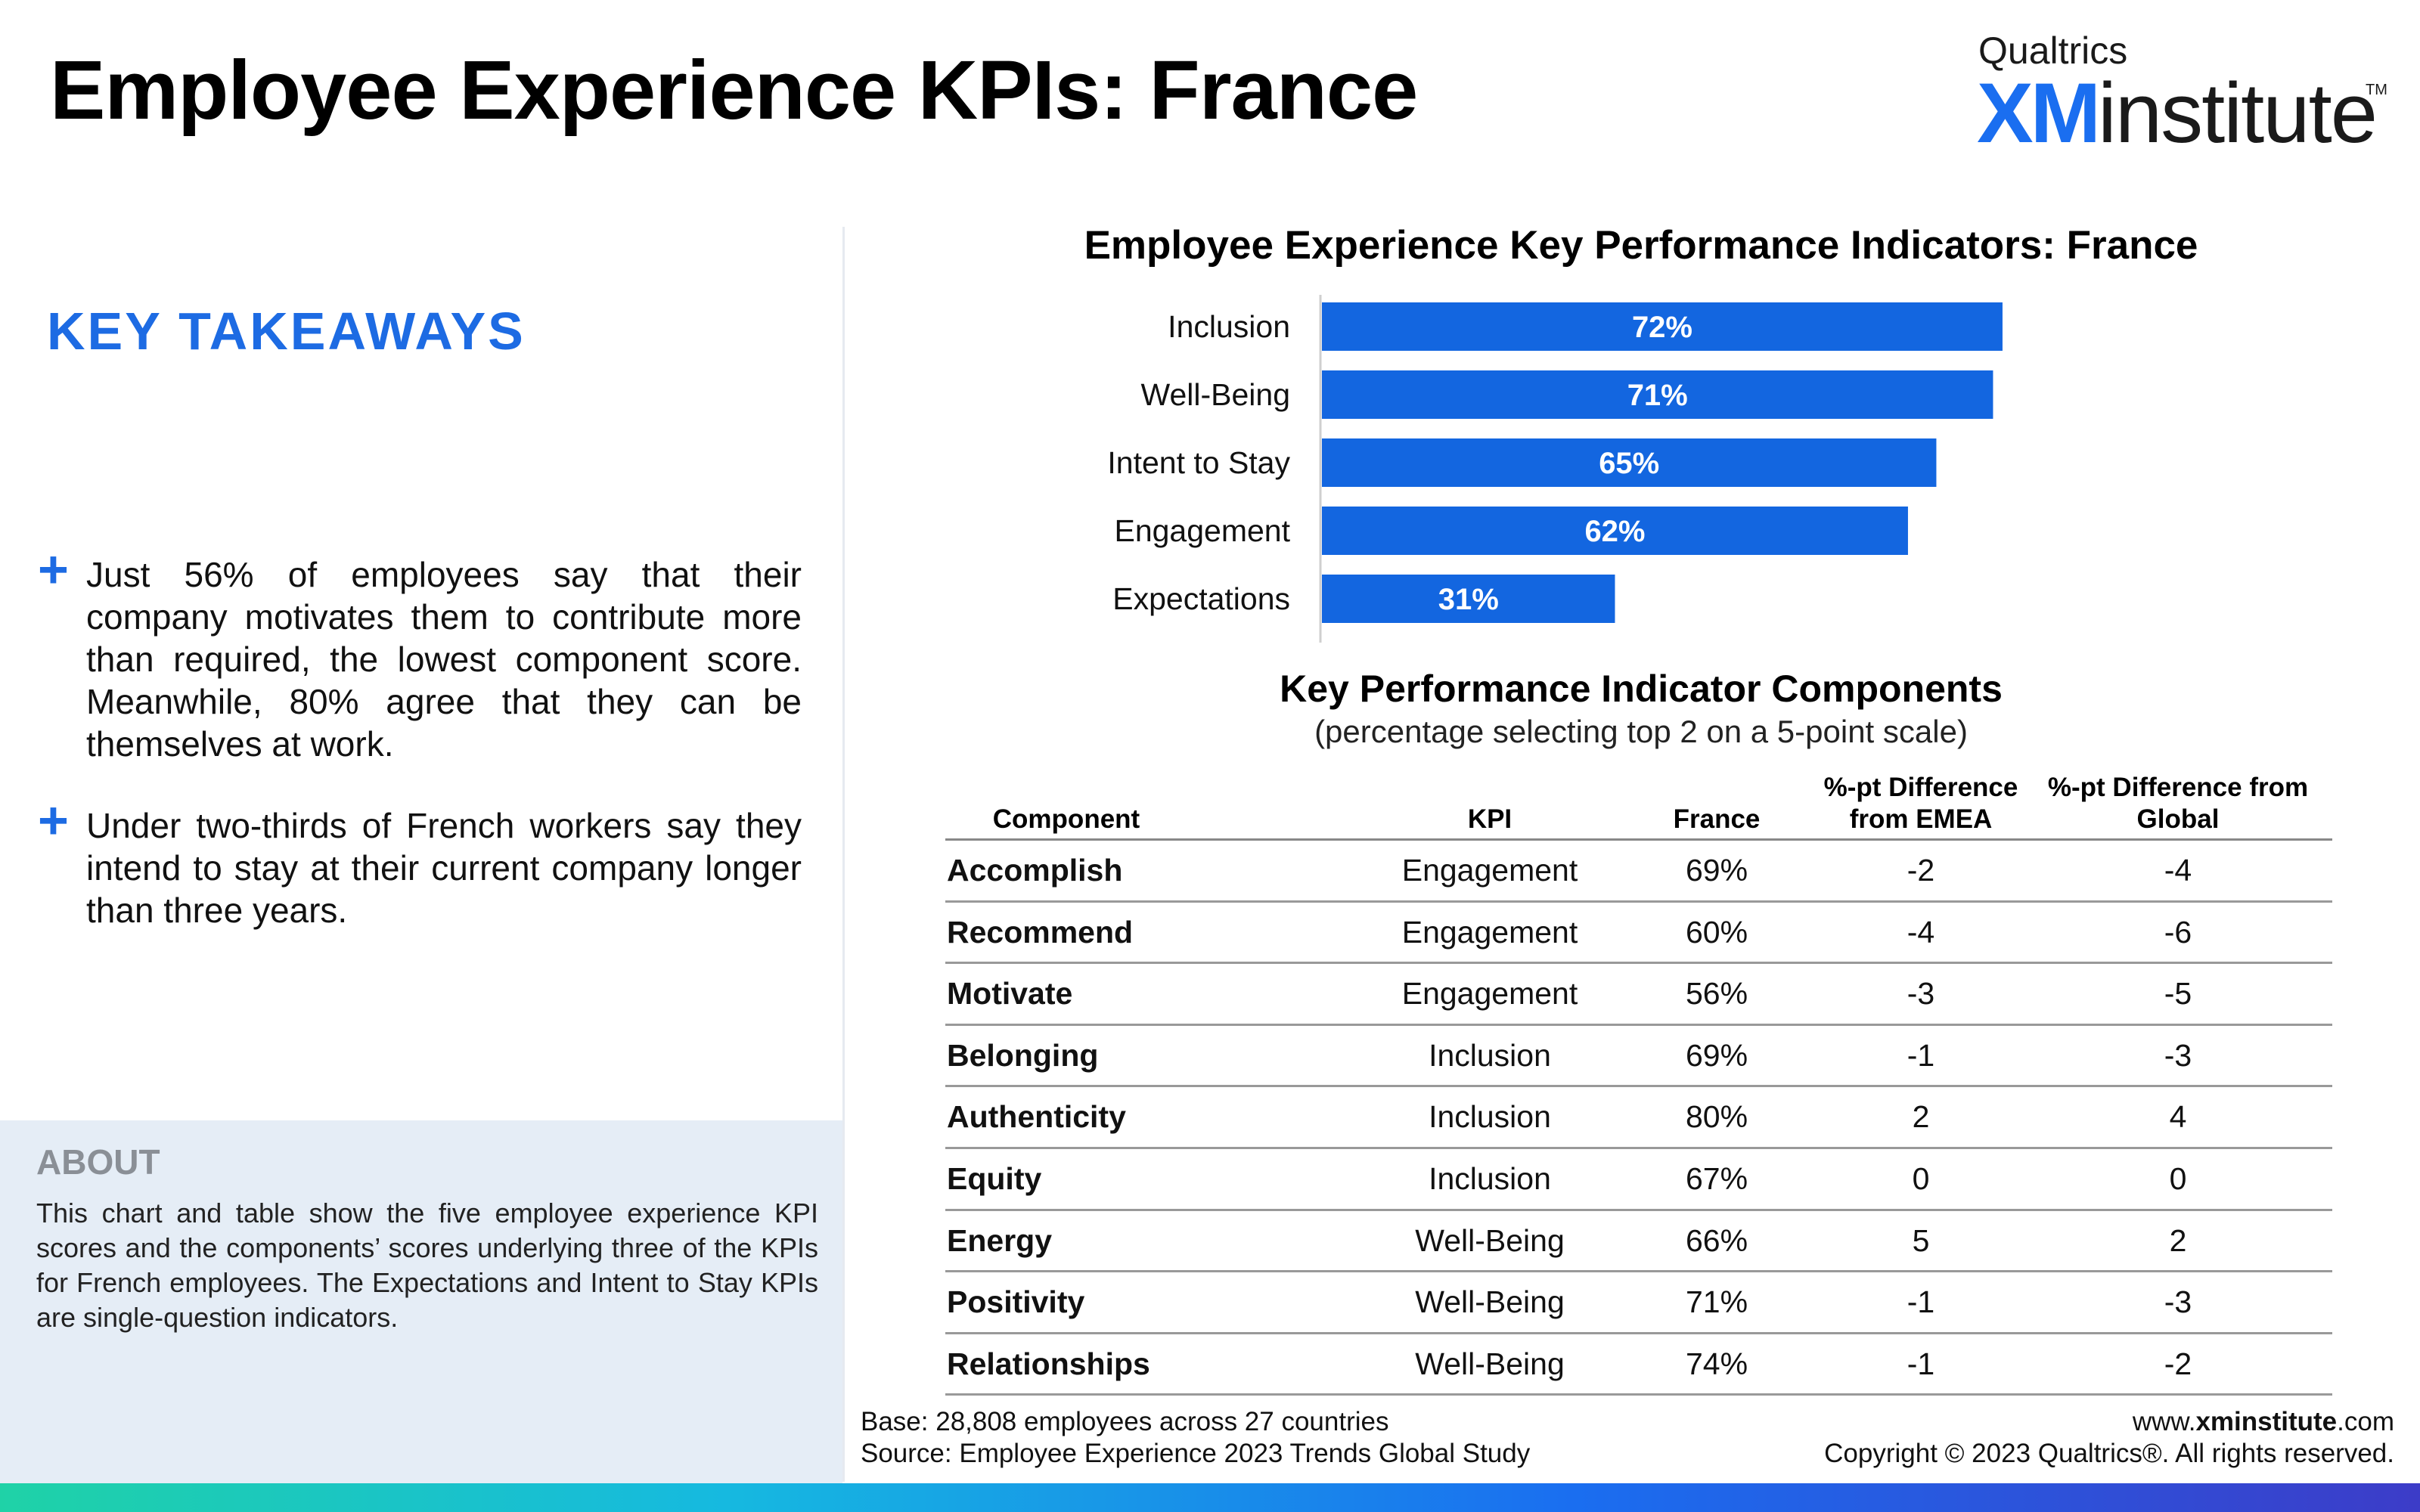  Describe the element at coordinates (1210, 1497) in the screenshot. I see `bottom-gradient-bar` at that location.